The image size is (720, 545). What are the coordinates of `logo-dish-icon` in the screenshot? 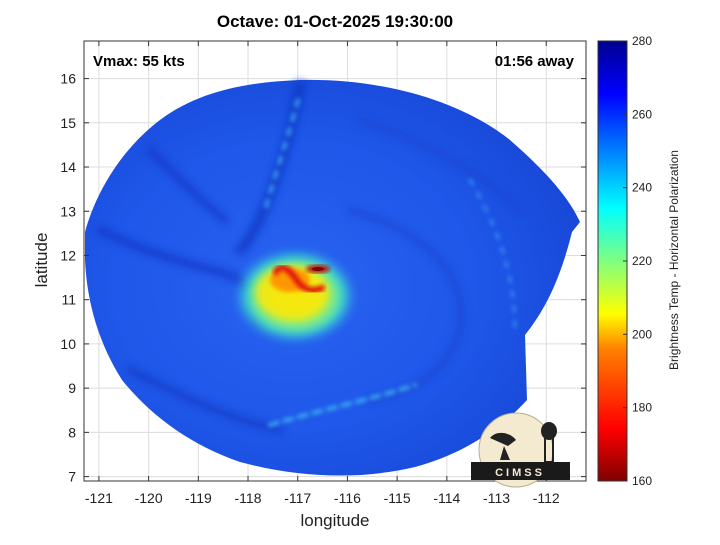 It's located at (503, 439).